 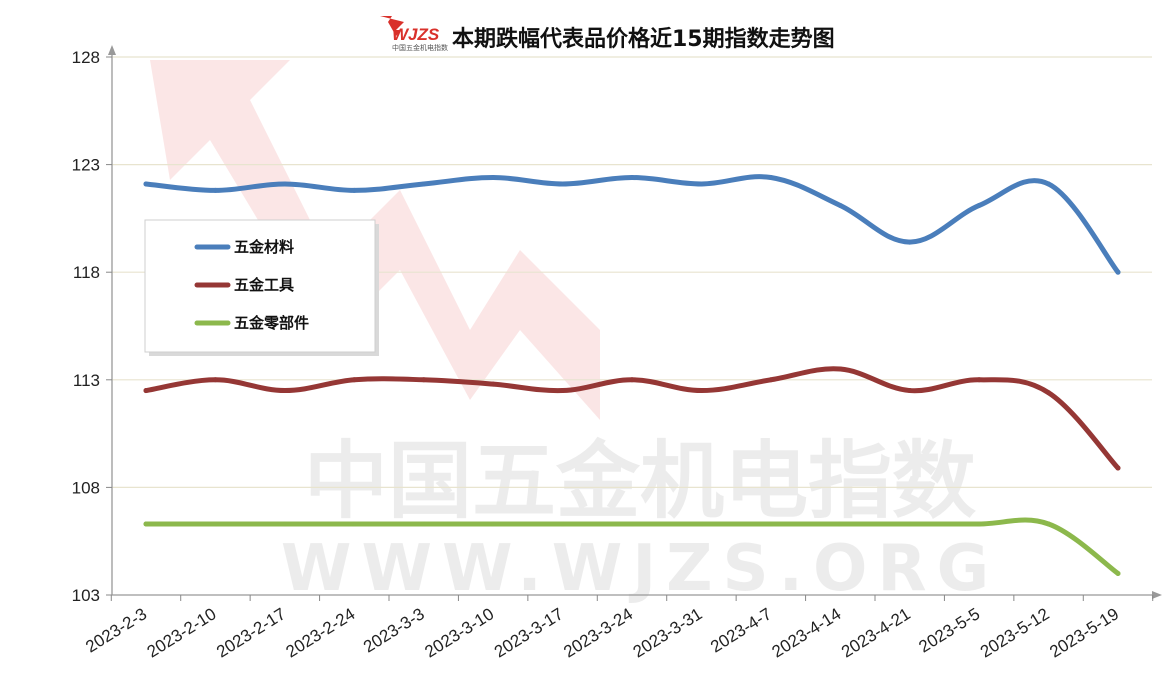 I want to click on x-tick-label: 2023-5-5, so click(x=949, y=630).